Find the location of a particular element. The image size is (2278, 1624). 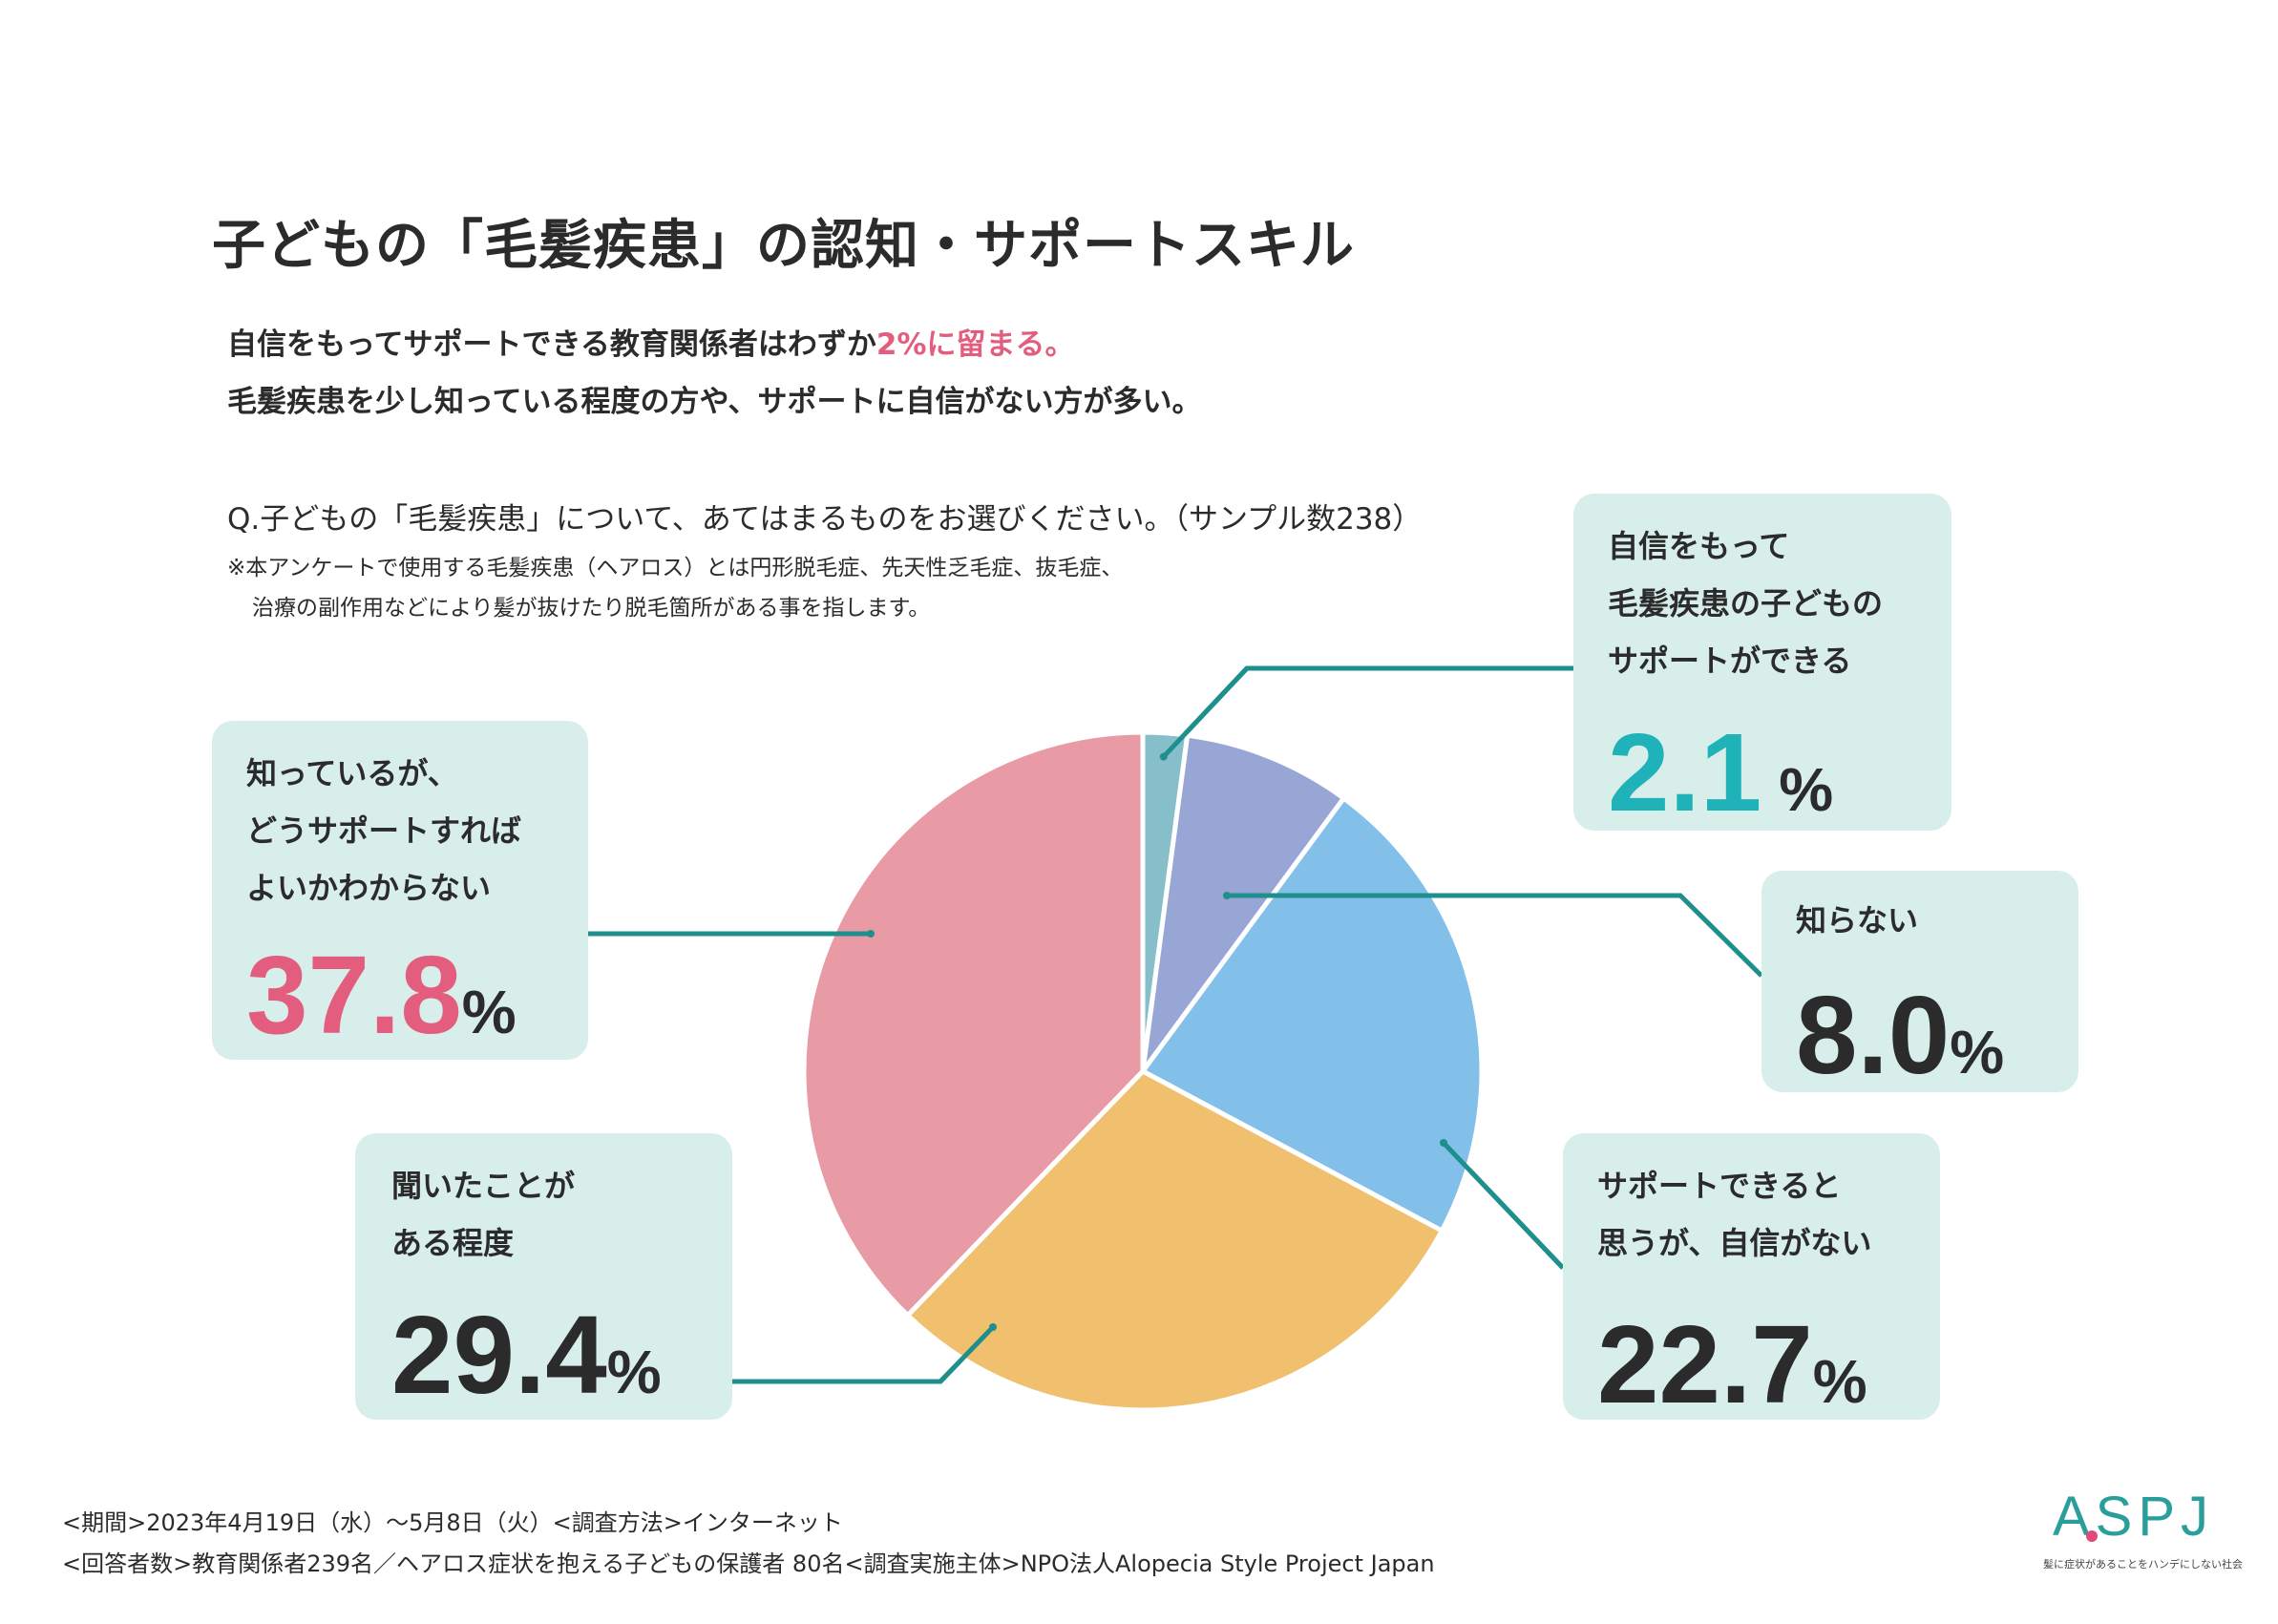

pie-slice-not-confident is located at coordinates (1312, 1014).